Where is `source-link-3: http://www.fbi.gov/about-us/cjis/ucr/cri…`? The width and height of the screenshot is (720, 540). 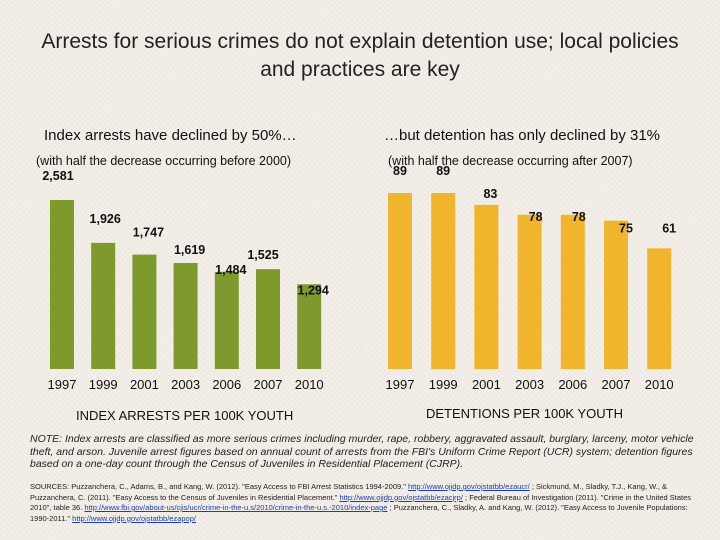 source-link-3: http://www.fbi.gov/about-us/cjis/ucr/cri… is located at coordinates (236, 507).